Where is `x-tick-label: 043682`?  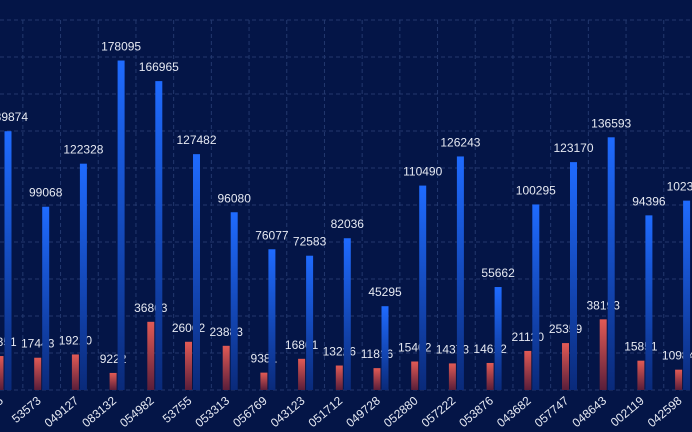 x-tick-label: 043682 is located at coordinates (514, 411).